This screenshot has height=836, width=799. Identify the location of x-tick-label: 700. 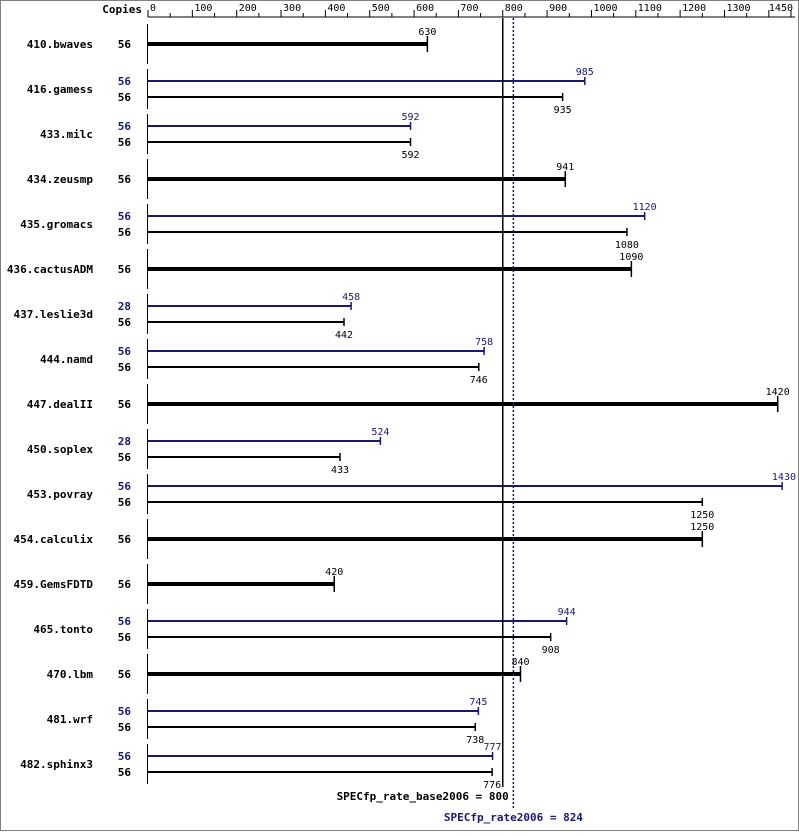
(469, 8).